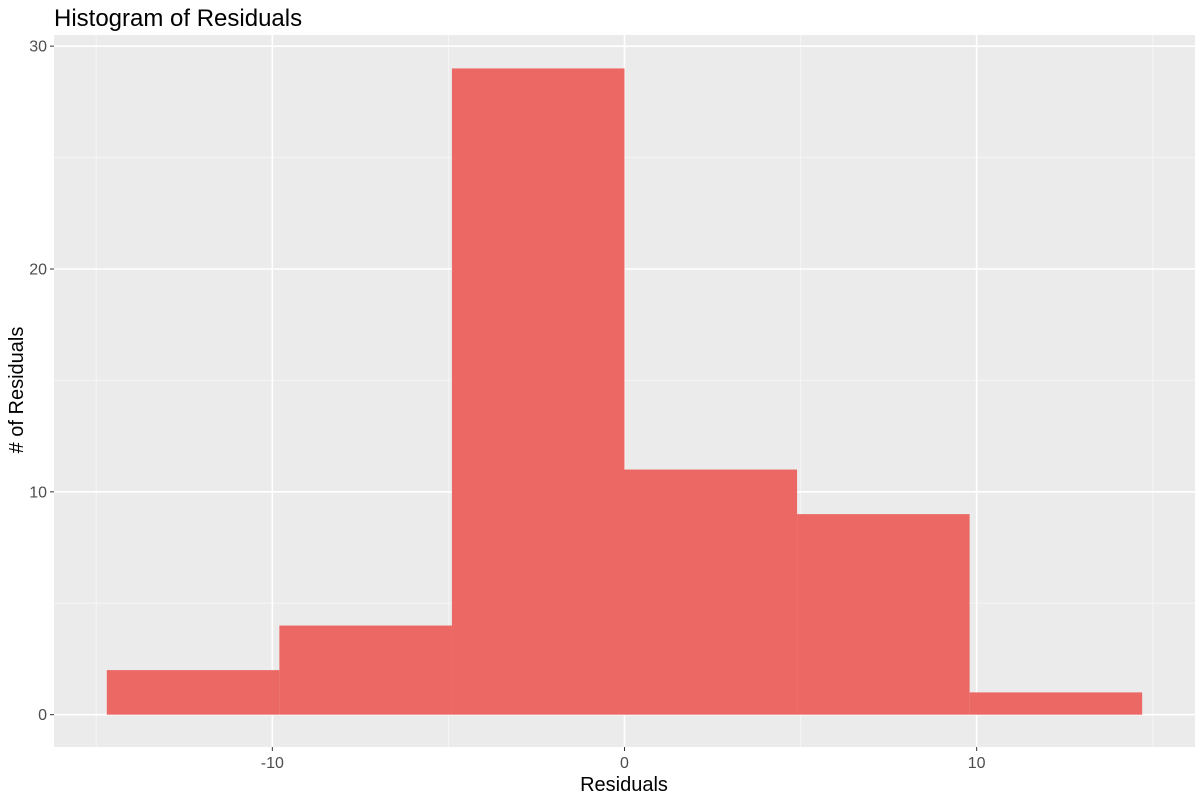 Image resolution: width=1200 pixels, height=800 pixels. Describe the element at coordinates (977, 763) in the screenshot. I see `x-tick-label: 10` at that location.